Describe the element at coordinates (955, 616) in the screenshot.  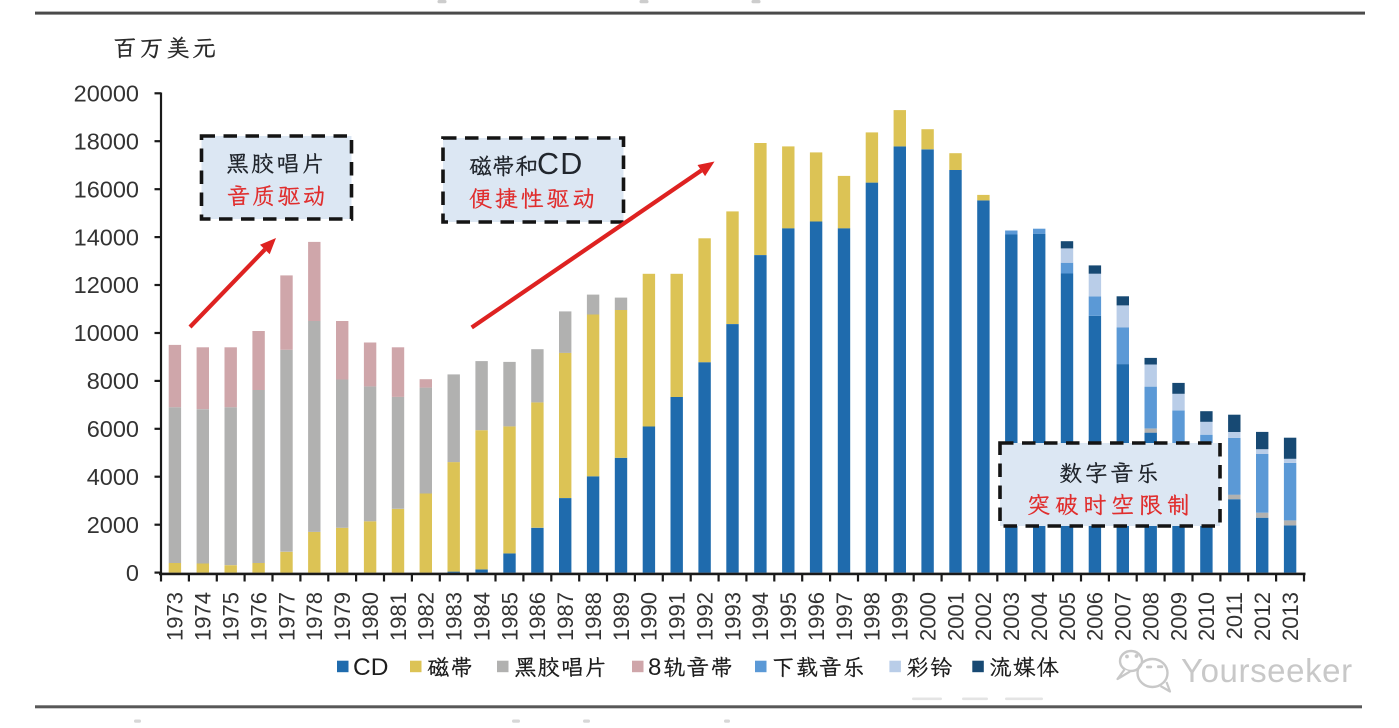
I see `svg-text: 2001` at that location.